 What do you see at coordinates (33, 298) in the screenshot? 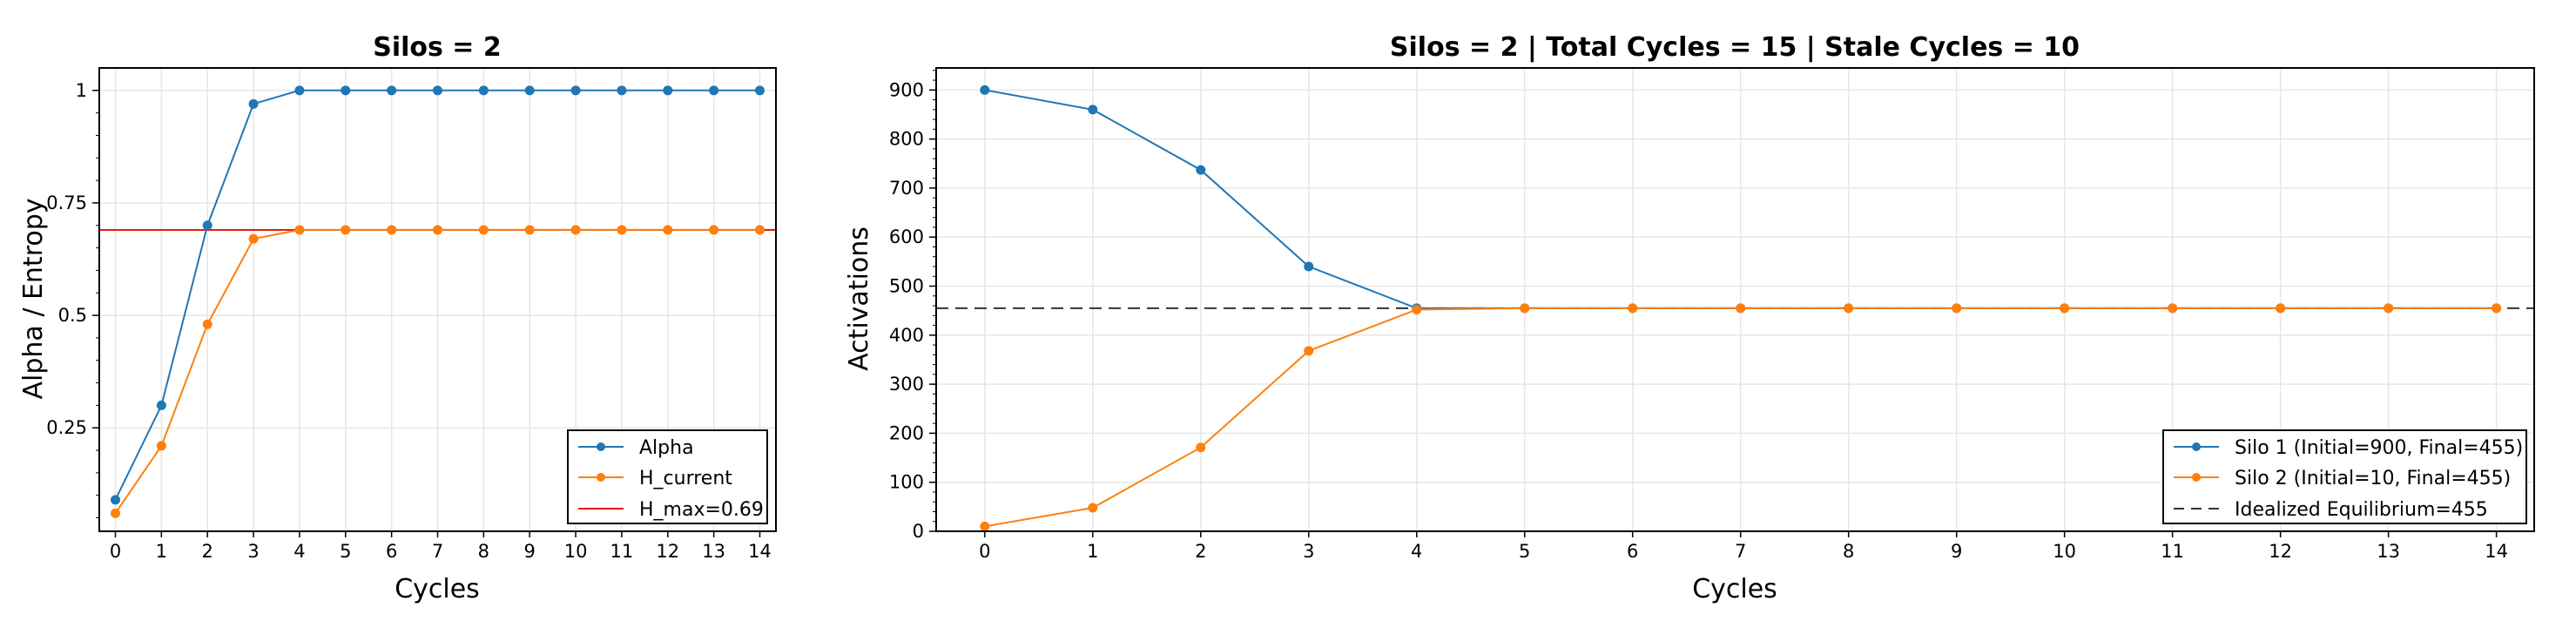
I see `y-axis-label: Alpha / Entropy` at bounding box center [33, 298].